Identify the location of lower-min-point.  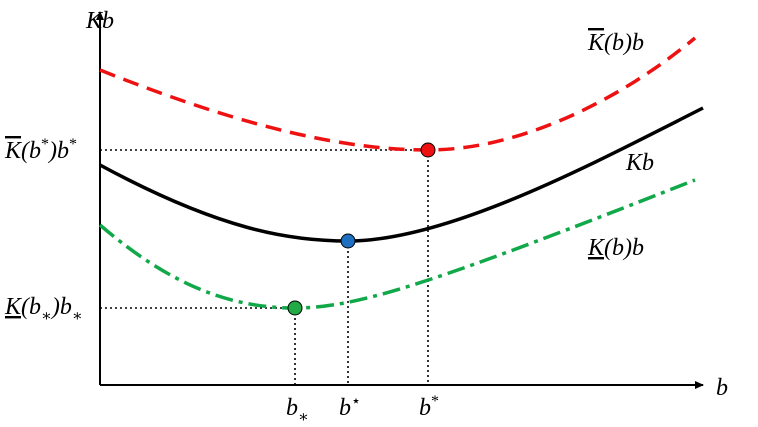
(295, 308).